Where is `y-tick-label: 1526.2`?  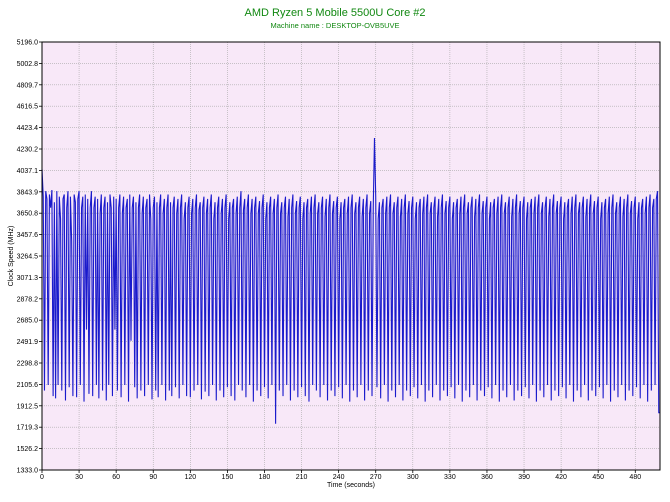 y-tick-label: 1526.2 is located at coordinates (28, 449).